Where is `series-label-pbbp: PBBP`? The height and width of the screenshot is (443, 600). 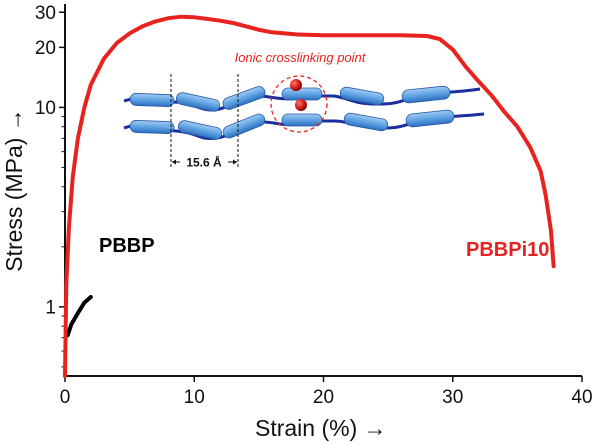
series-label-pbbp: PBBP is located at coordinates (127, 246).